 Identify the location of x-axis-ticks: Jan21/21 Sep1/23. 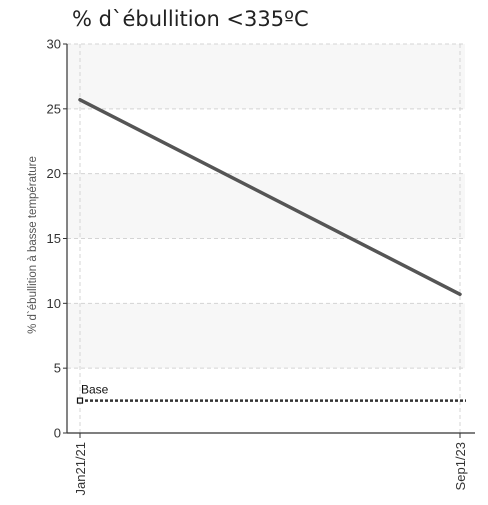
(270, 464).